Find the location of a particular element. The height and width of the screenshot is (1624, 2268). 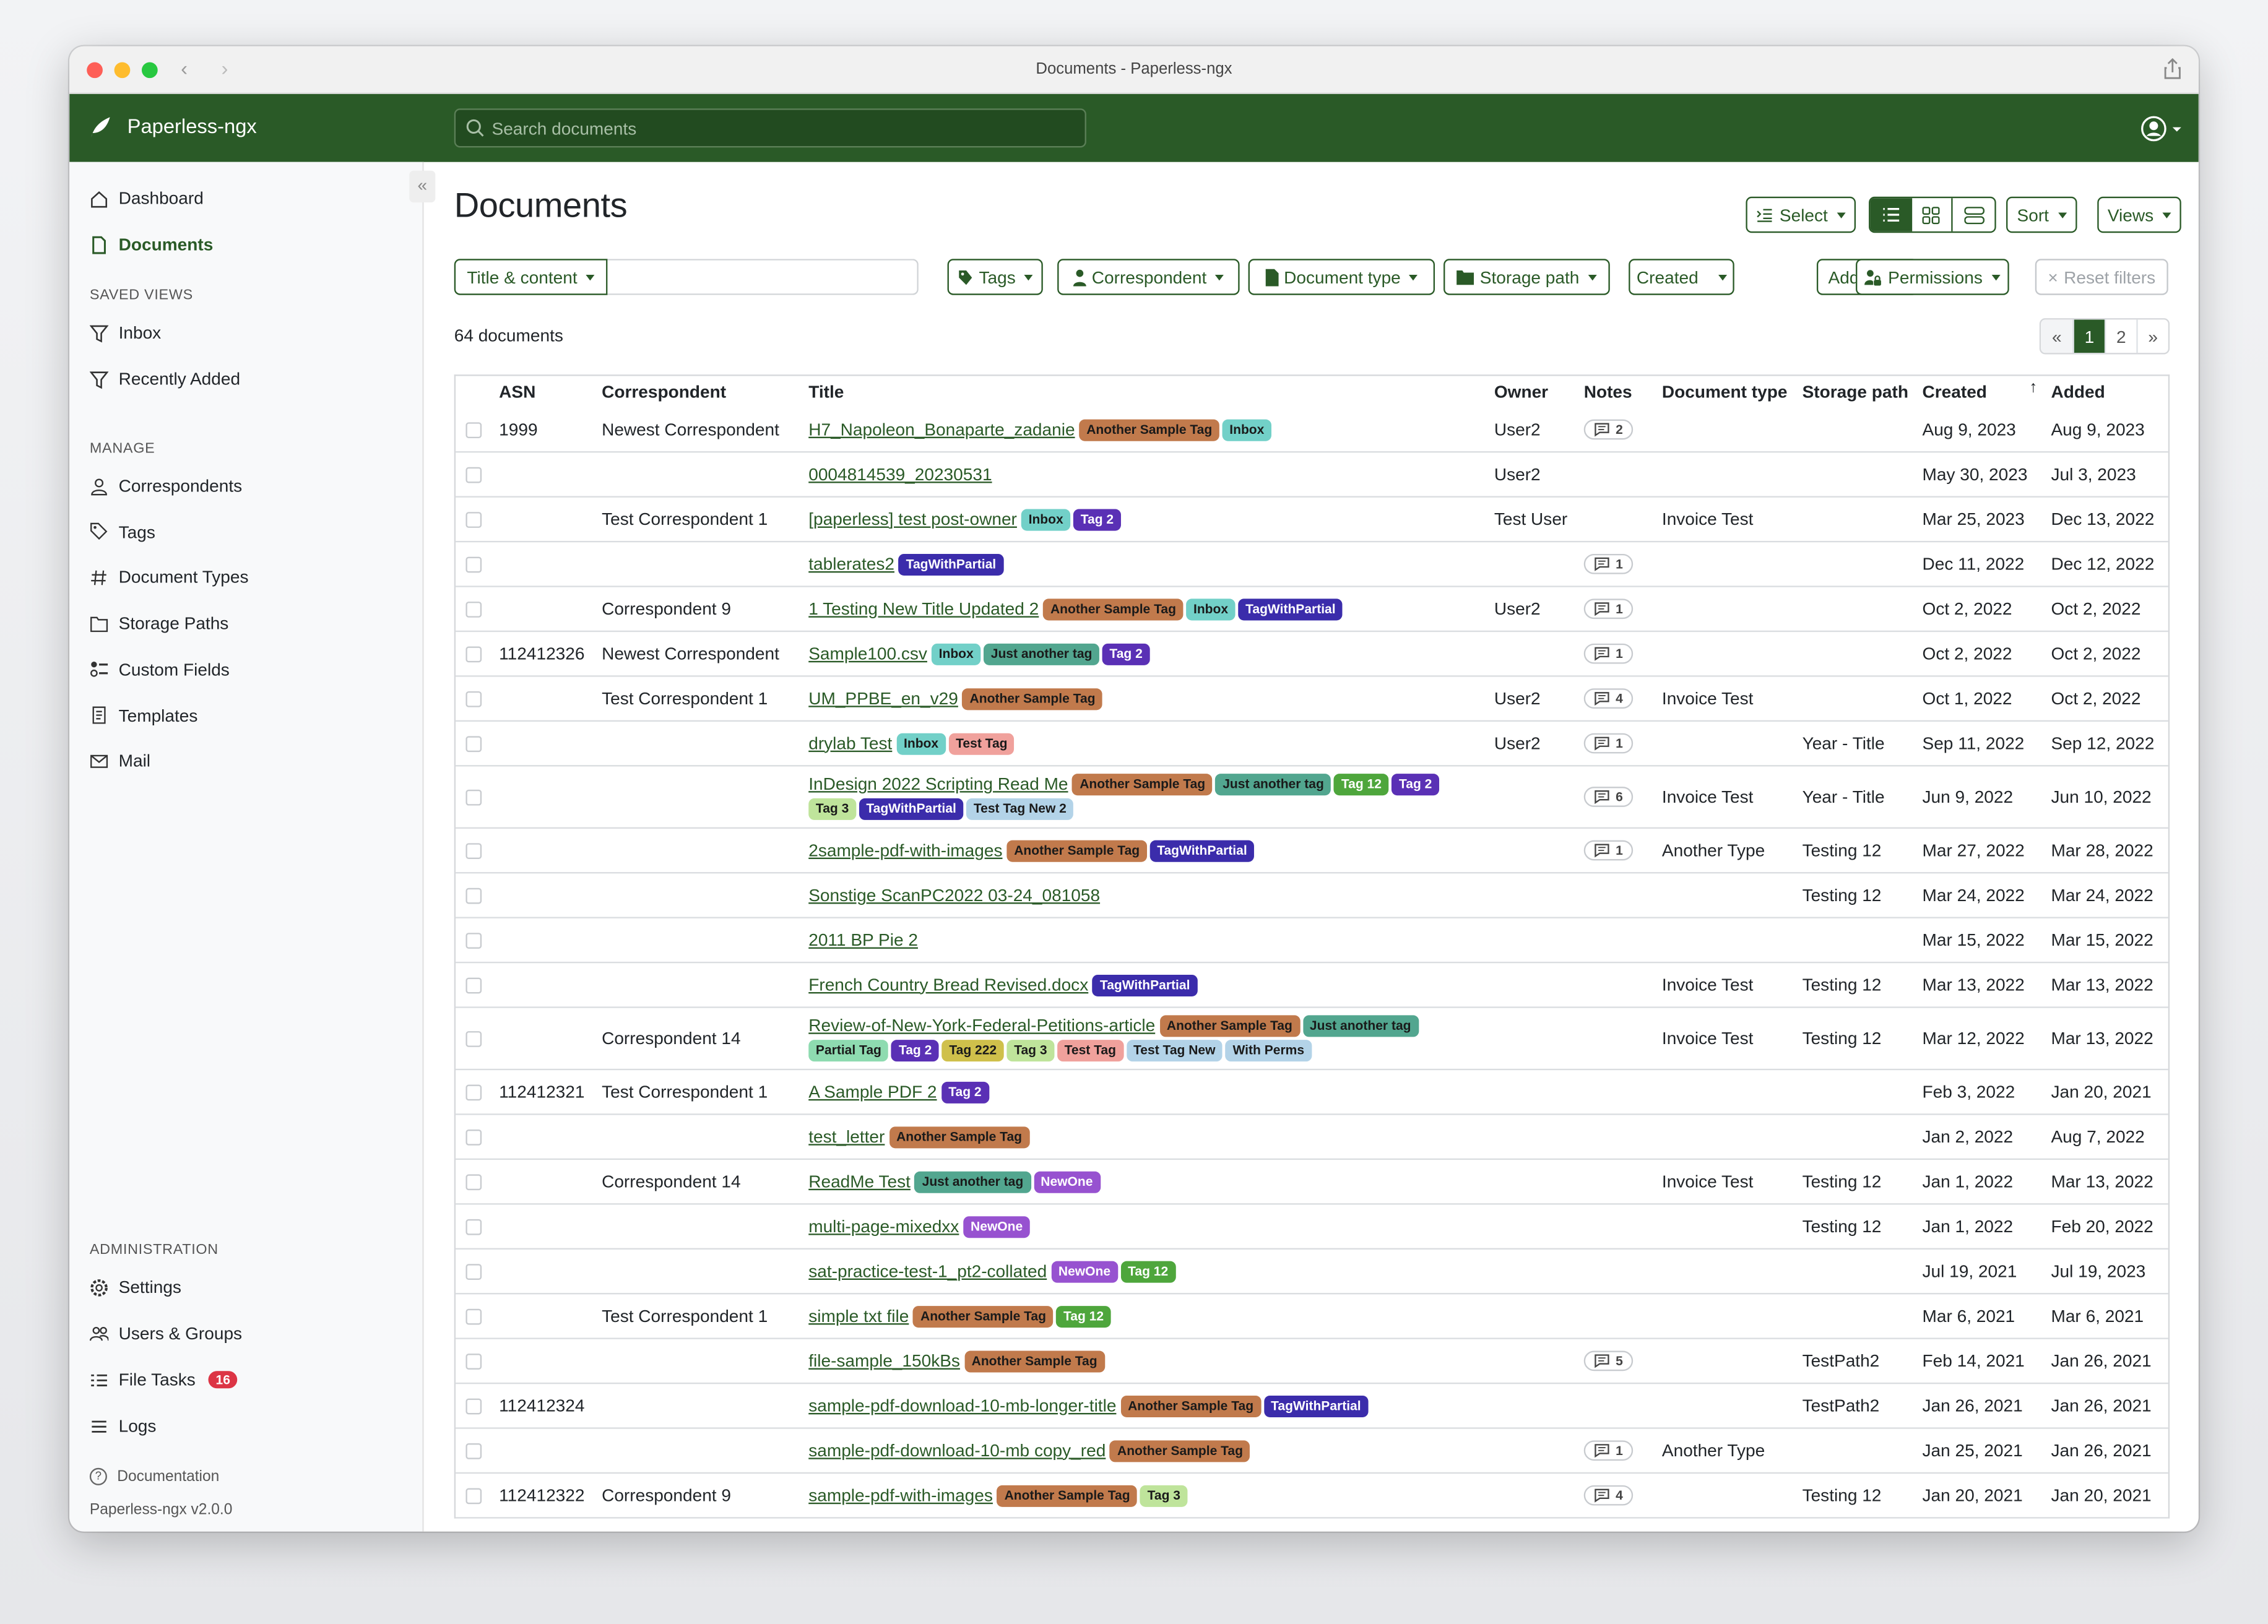

user-menu is located at coordinates (2160, 132).